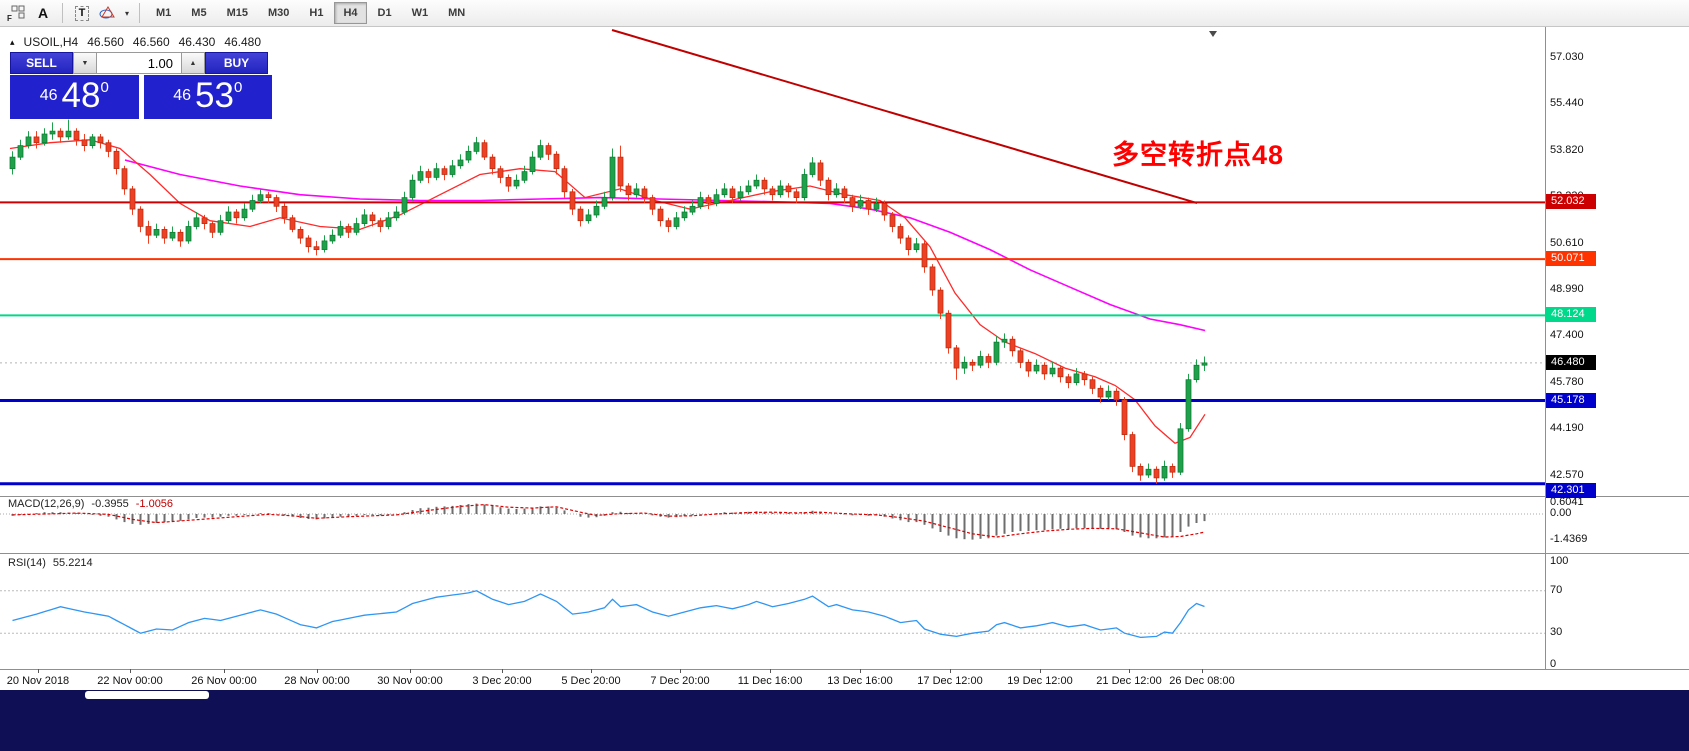  What do you see at coordinates (139, 63) in the screenshot?
I see `volume-input` at bounding box center [139, 63].